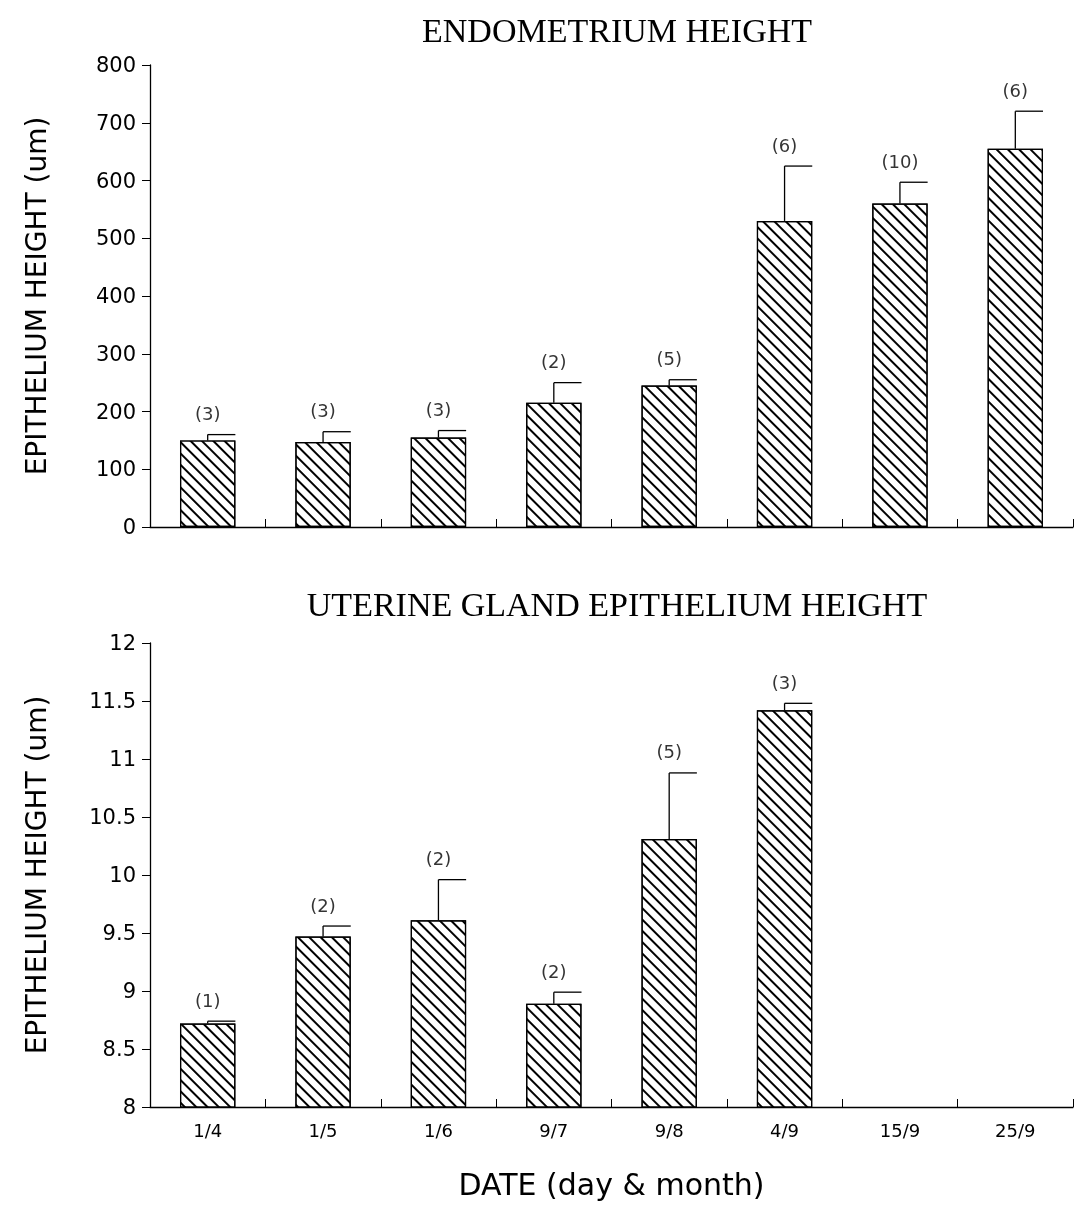  Describe the element at coordinates (119, 1049) in the screenshot. I see `y-tick-label: 8.5` at that location.